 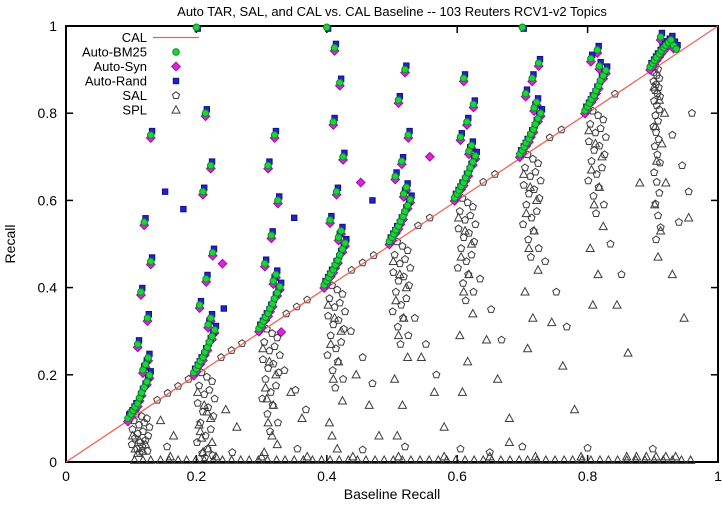 What do you see at coordinates (48, 288) in the screenshot?
I see `y-tick-label: 0.4` at bounding box center [48, 288].